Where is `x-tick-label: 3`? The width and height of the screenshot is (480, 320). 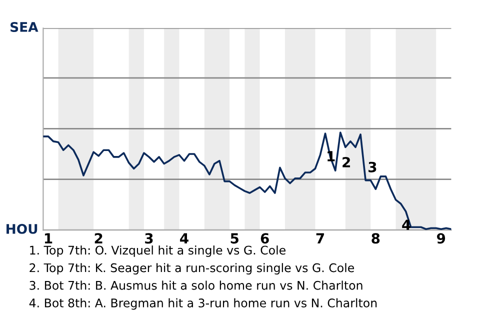
x-tick-label: 3 is located at coordinates (149, 238).